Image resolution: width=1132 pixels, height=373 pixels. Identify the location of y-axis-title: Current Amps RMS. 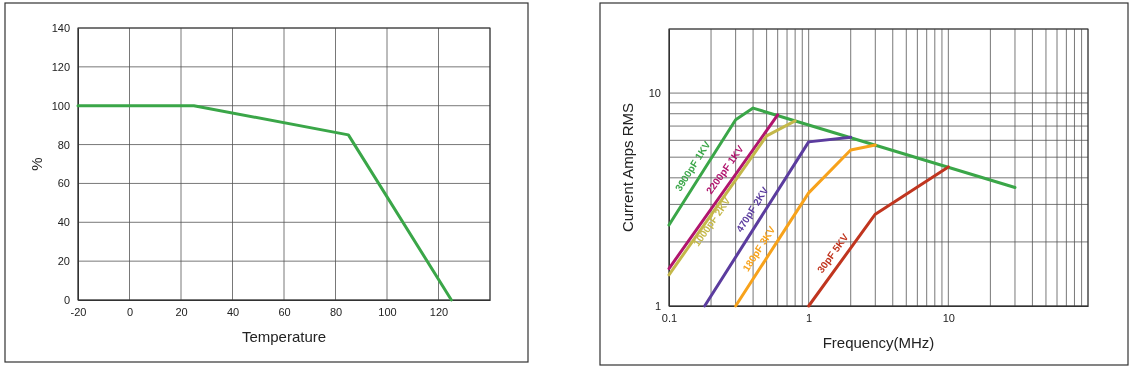
(627, 167).